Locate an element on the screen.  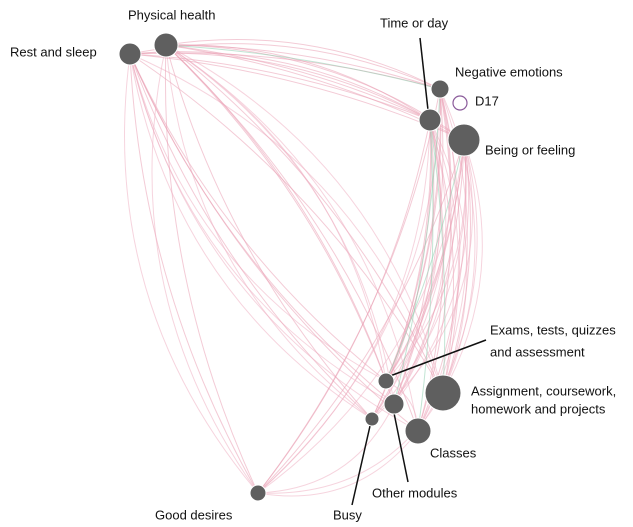
node-label: Busy is located at coordinates (347, 514).